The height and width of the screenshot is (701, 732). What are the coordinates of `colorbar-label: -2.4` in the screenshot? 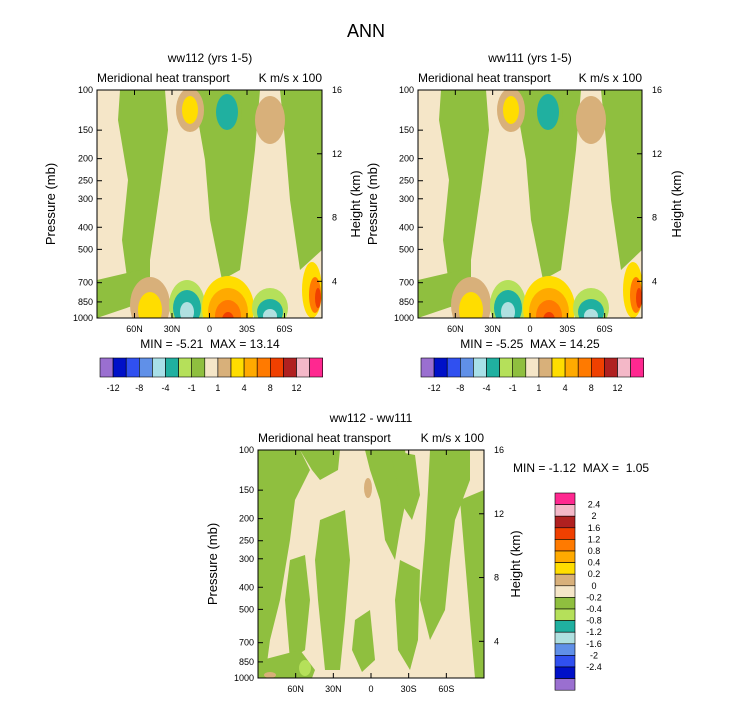 It's located at (594, 667).